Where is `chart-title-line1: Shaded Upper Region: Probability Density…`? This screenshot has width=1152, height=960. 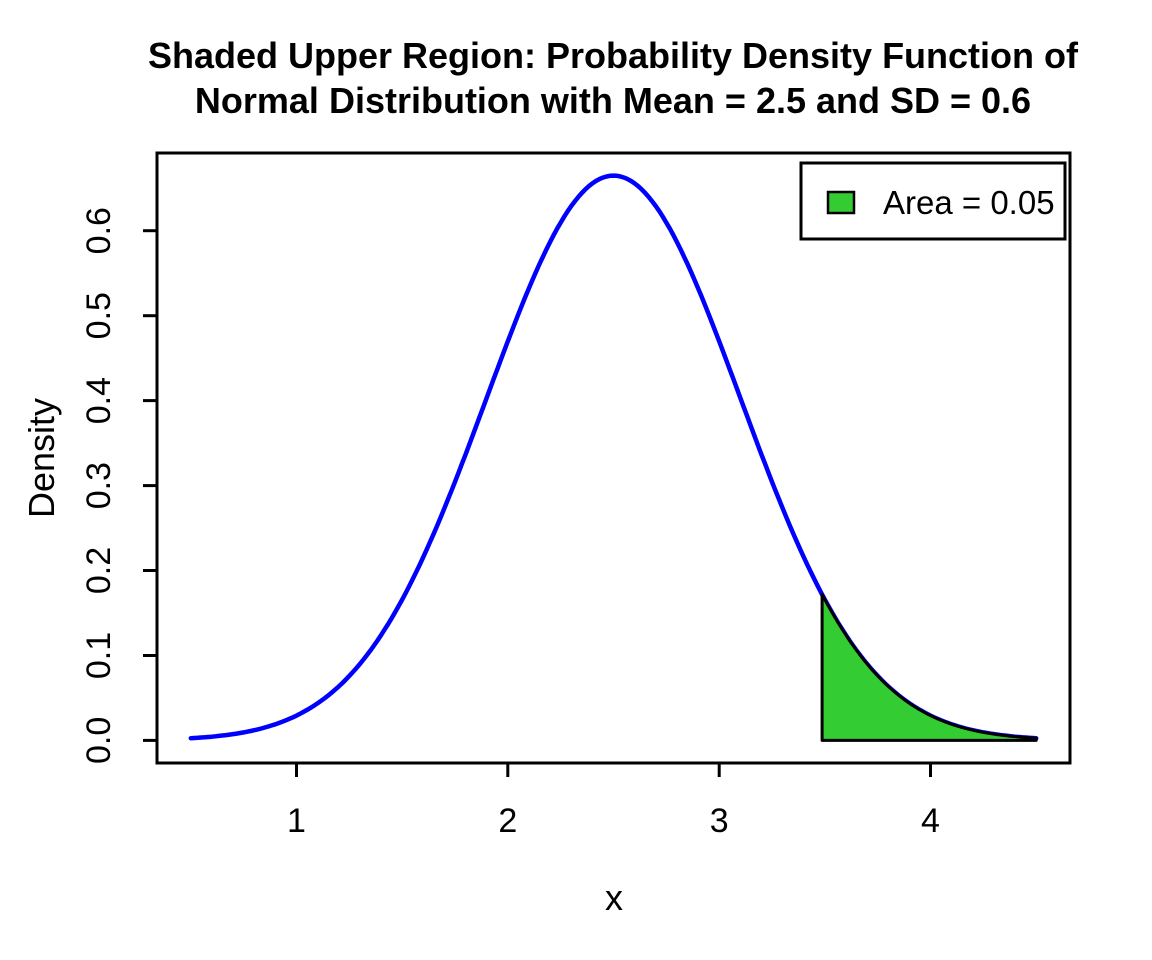
chart-title-line1: Shaded Upper Region: Probability Density… is located at coordinates (613, 55).